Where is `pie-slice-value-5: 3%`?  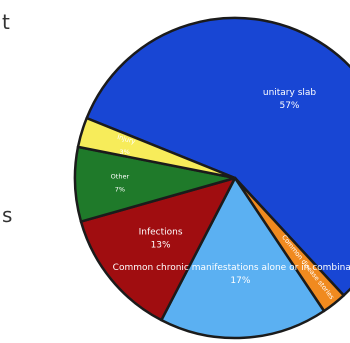
pie-slice-value-5: 3% is located at coordinates (124, 152).